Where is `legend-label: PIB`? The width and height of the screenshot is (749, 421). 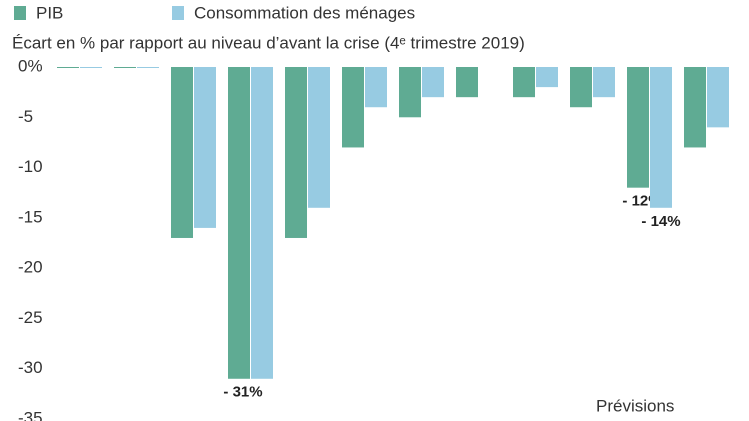 legend-label: PIB is located at coordinates (49, 12).